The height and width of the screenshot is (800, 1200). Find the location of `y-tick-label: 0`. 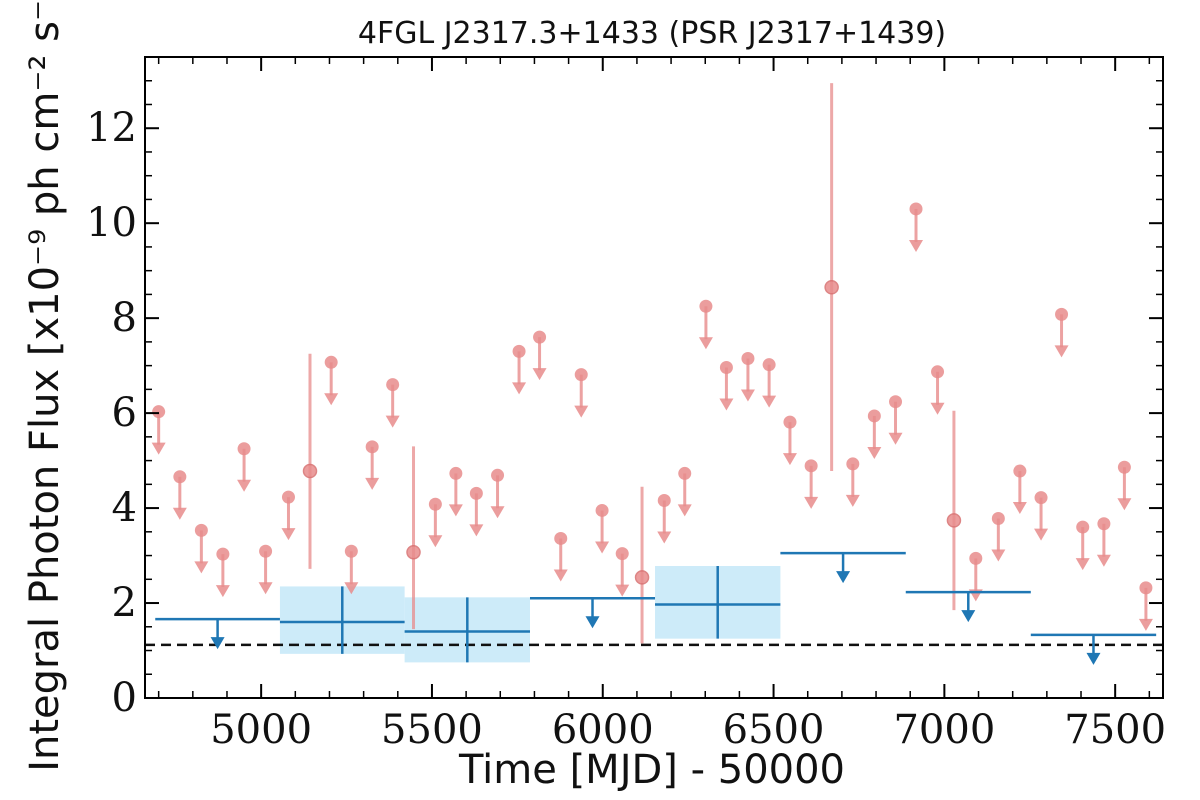

y-tick-label: 0 is located at coordinates (124, 698).